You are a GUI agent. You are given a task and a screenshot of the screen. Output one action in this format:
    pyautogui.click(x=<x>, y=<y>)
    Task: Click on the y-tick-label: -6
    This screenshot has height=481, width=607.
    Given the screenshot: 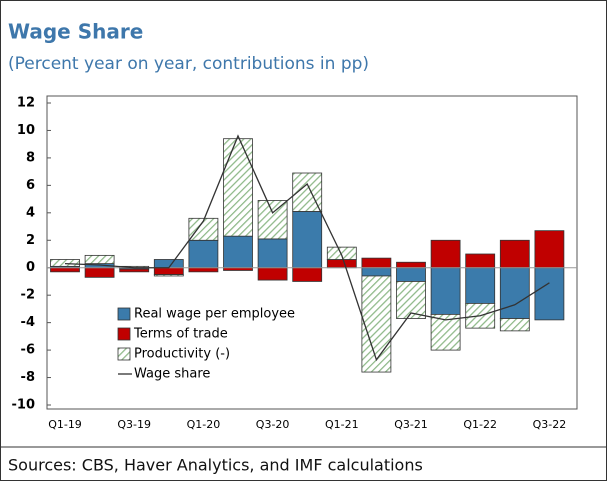 What is the action you would take?
    pyautogui.click(x=28, y=350)
    